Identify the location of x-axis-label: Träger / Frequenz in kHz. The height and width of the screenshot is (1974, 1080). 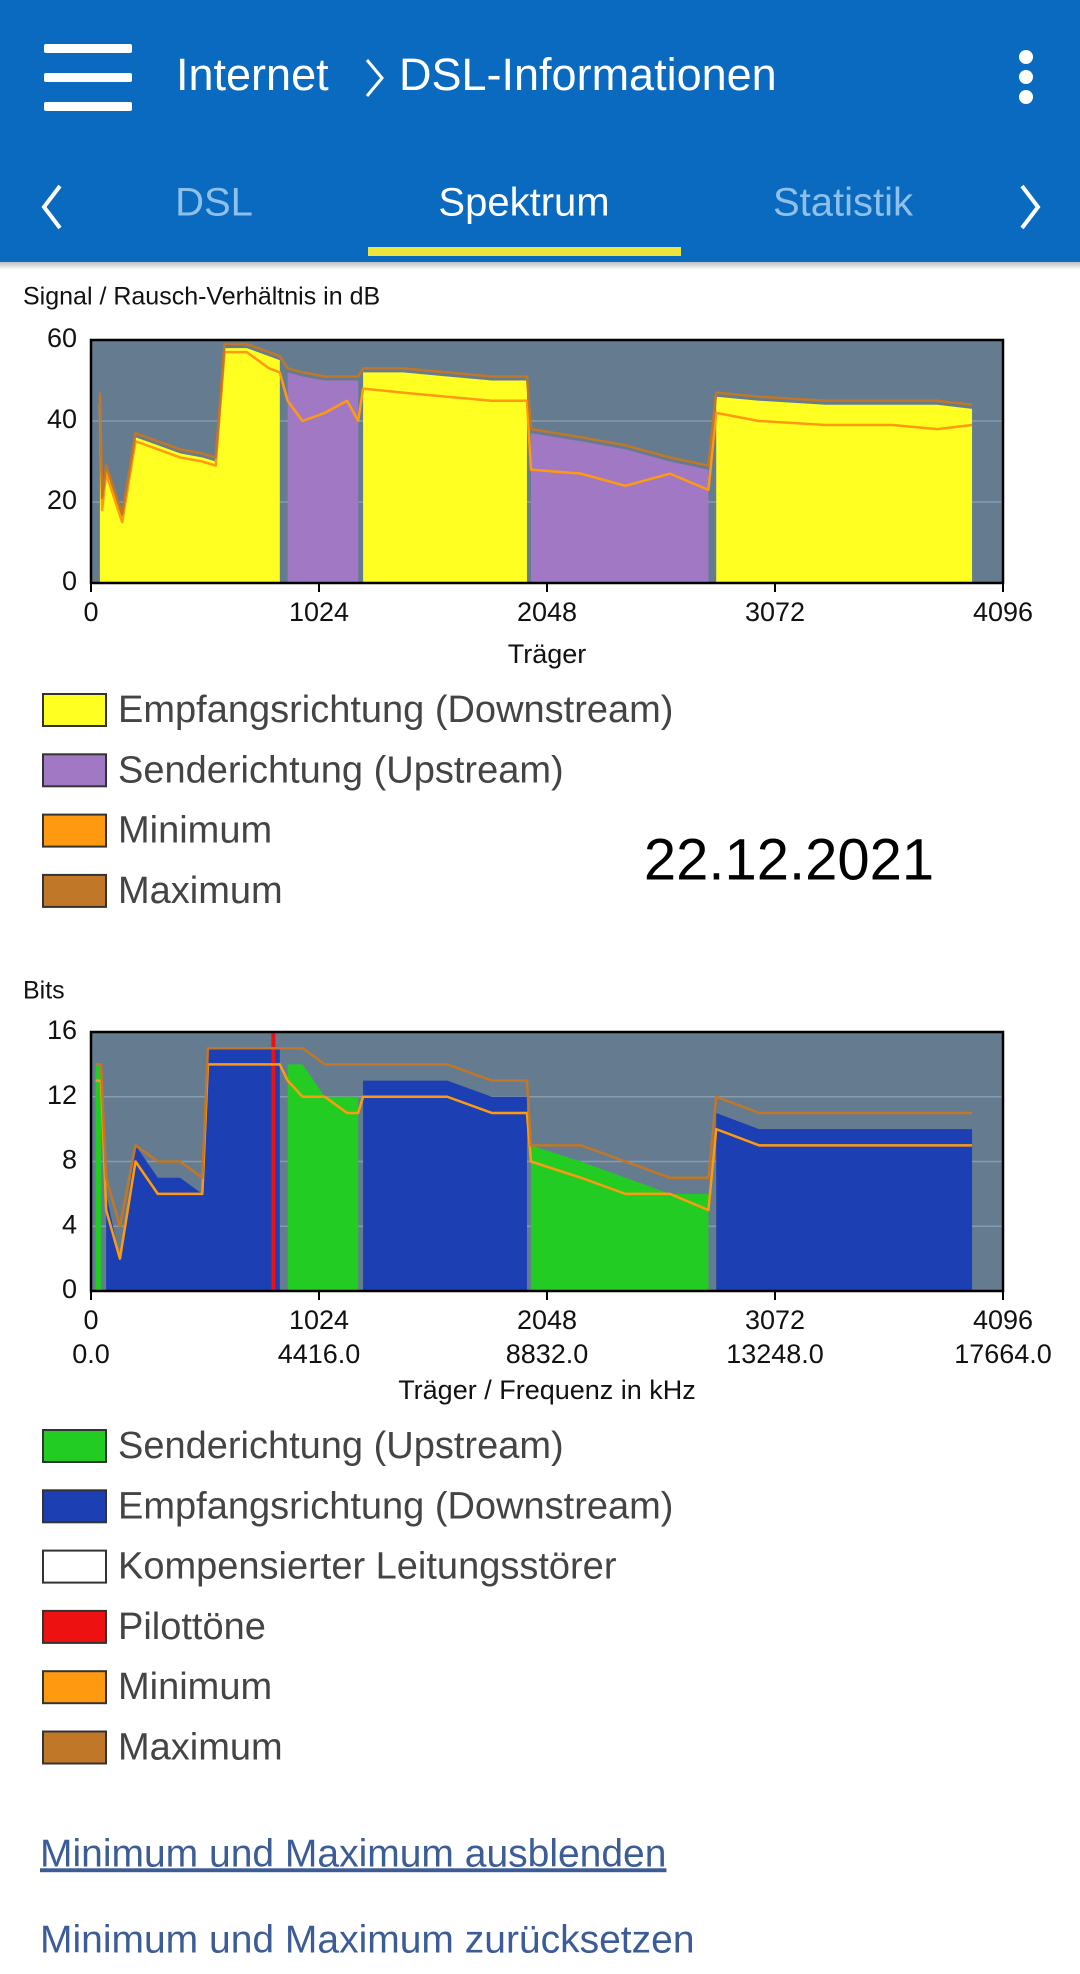
(547, 1390).